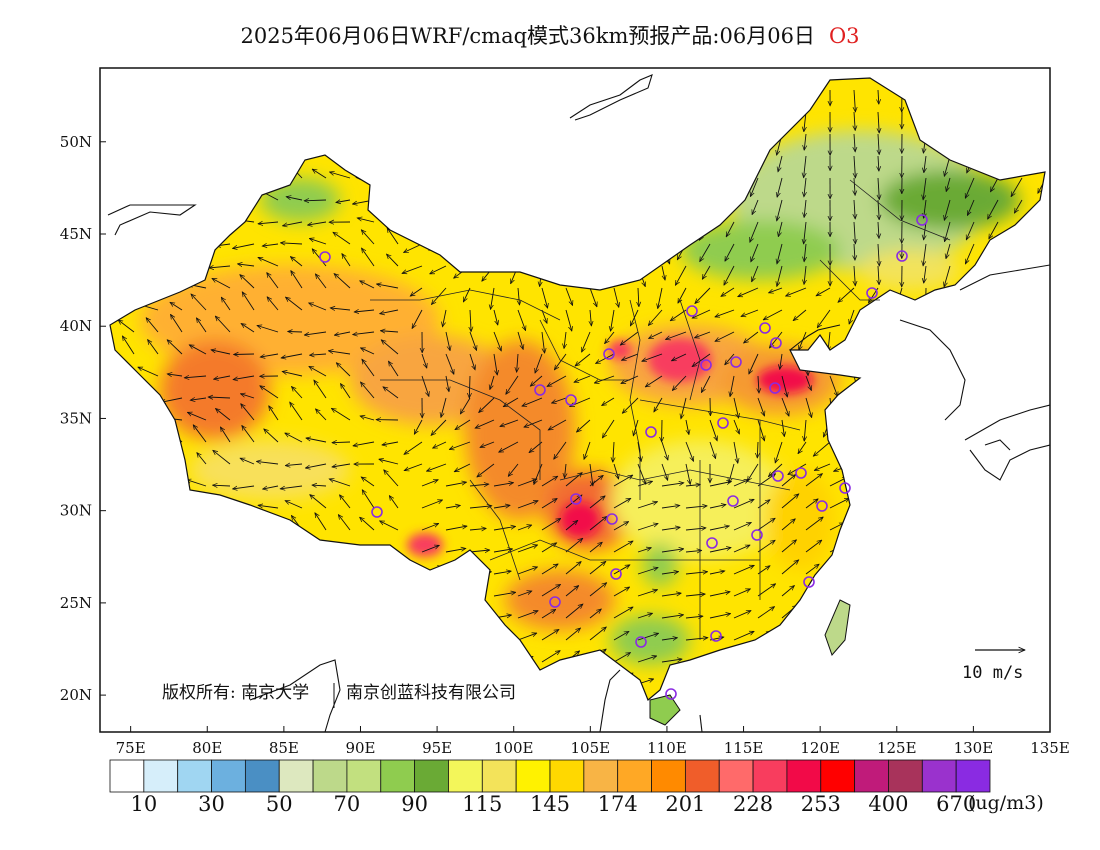  What do you see at coordinates (744, 748) in the screenshot?
I see `lon-tick-label: 115E` at bounding box center [744, 748].